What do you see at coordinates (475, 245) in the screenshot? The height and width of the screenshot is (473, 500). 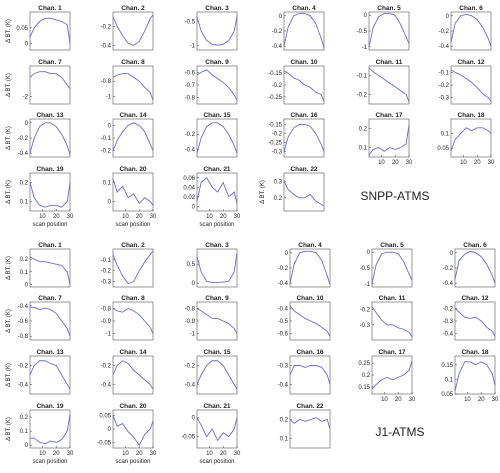 I see `subplot-title: Chan. 6` at bounding box center [475, 245].